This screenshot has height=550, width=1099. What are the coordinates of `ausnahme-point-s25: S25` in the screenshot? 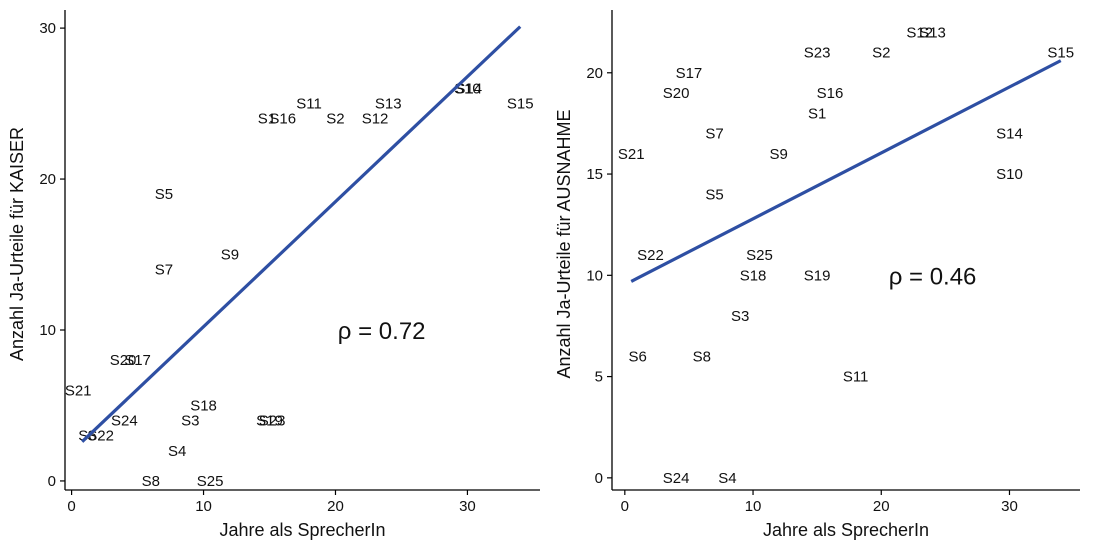 It's located at (759, 255).